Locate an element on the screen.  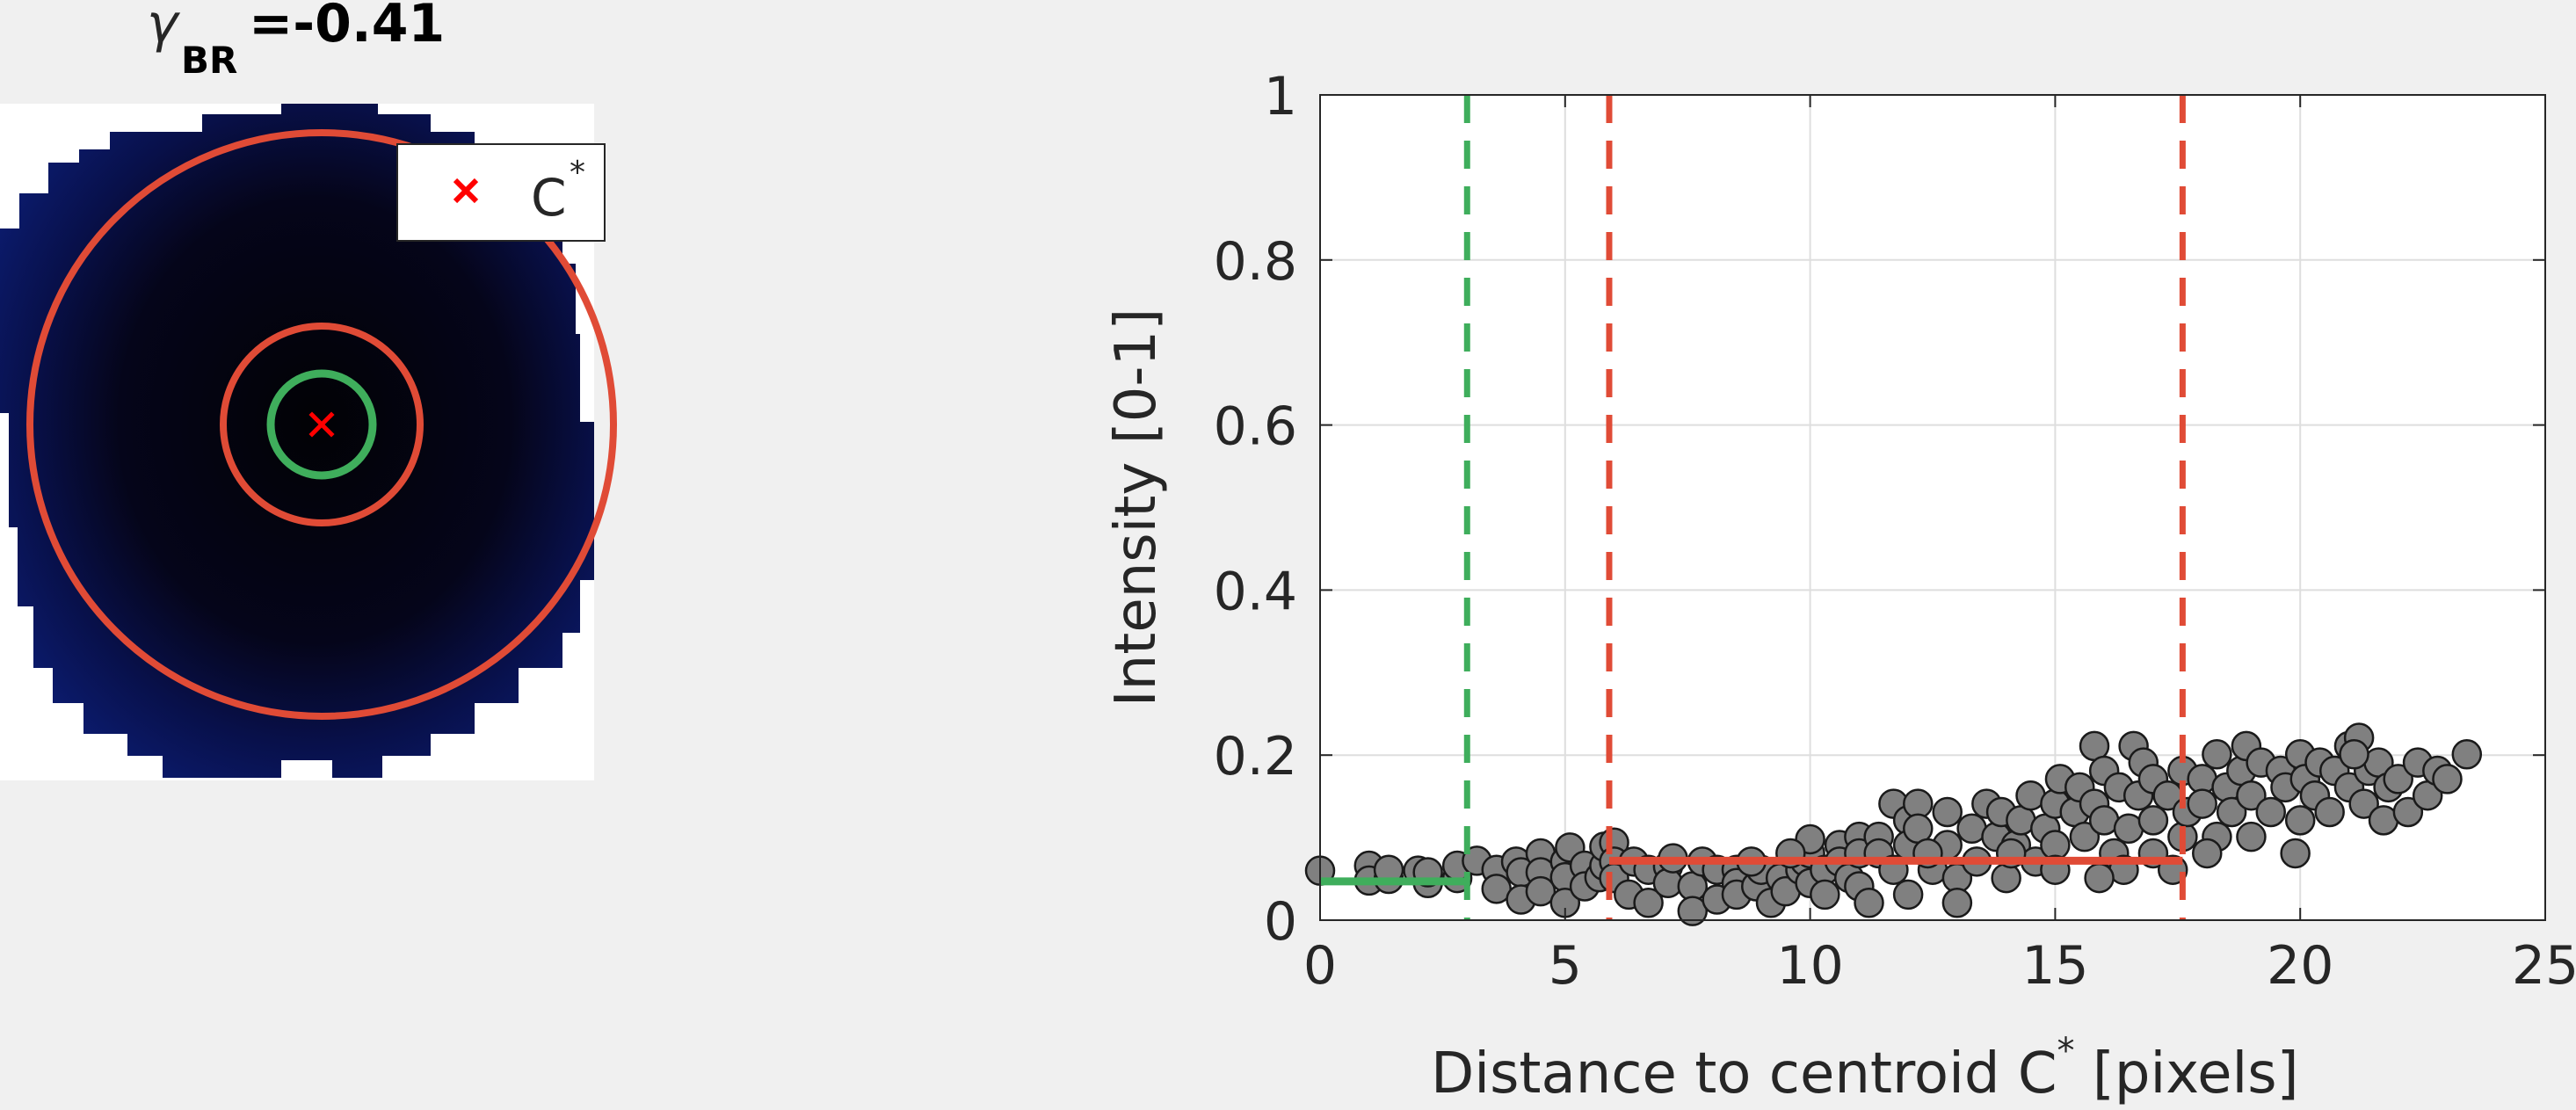
x-axis-label: Distance to centroid C* [pixels] is located at coordinates (1865, 1068).